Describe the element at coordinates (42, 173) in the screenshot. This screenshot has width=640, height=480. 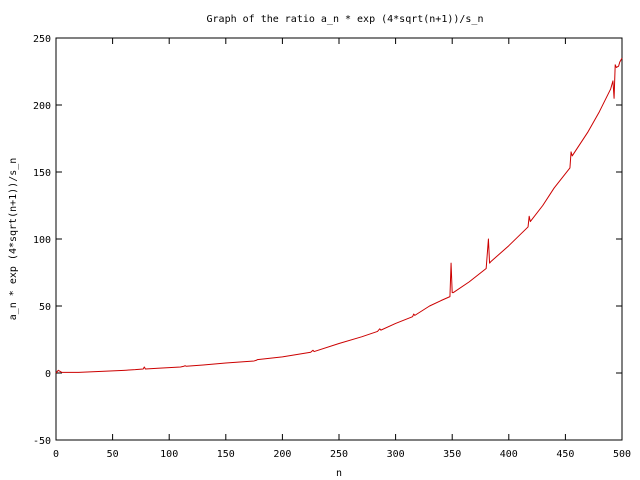
I see `y-tick-label: 150` at that location.